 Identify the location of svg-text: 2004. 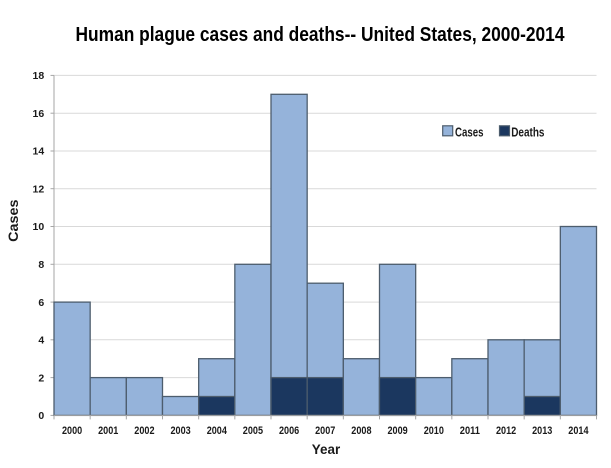
(217, 431).